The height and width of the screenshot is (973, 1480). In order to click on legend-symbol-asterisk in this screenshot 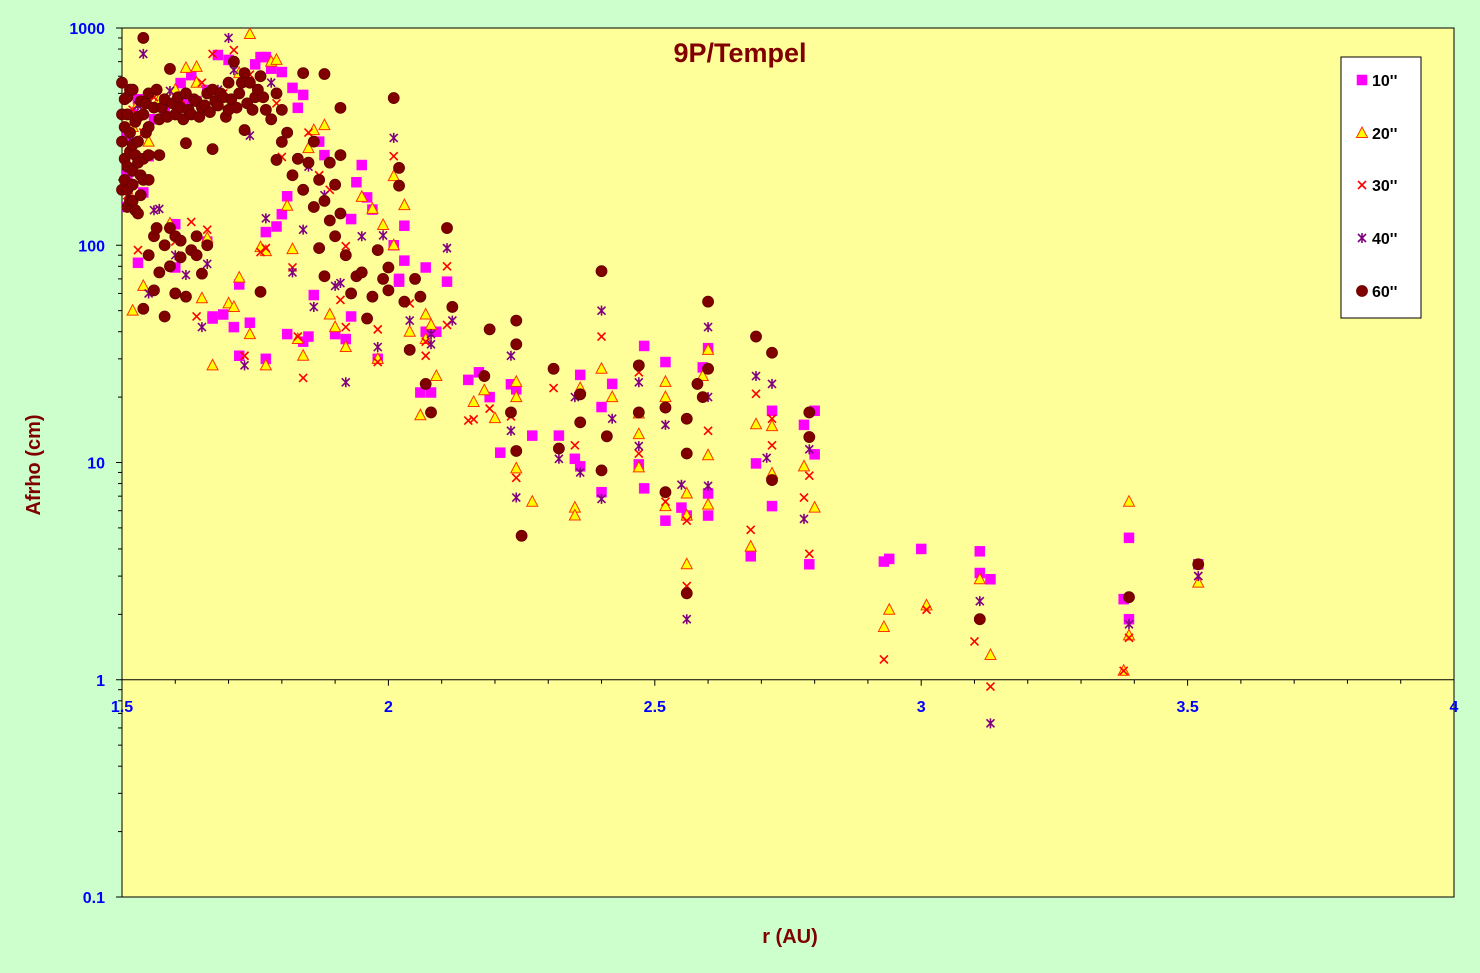, I will do `click(1362, 238)`.